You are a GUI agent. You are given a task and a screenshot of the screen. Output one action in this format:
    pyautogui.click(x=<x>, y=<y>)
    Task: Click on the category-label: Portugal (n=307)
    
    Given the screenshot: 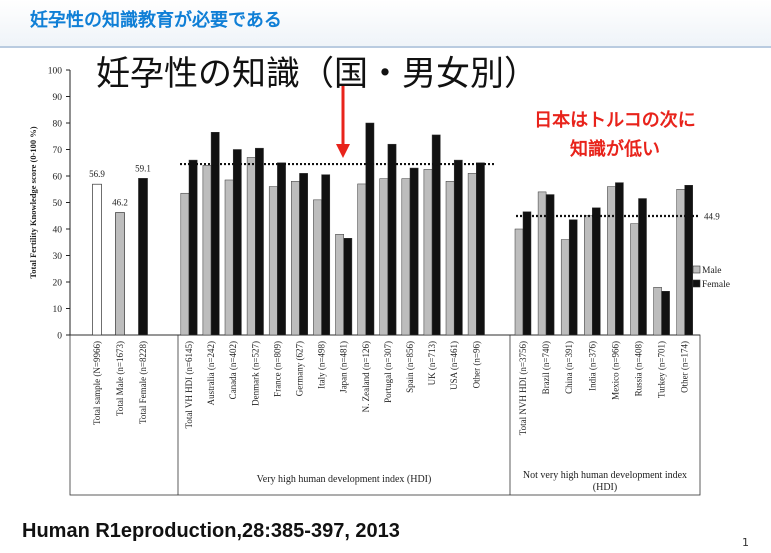 What is the action you would take?
    pyautogui.click(x=388, y=372)
    